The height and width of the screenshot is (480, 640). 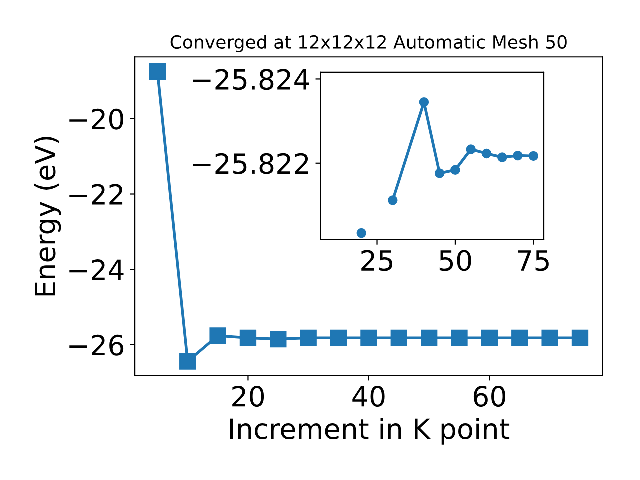 What do you see at coordinates (533, 261) in the screenshot?
I see `x-tick-label: 75` at bounding box center [533, 261].